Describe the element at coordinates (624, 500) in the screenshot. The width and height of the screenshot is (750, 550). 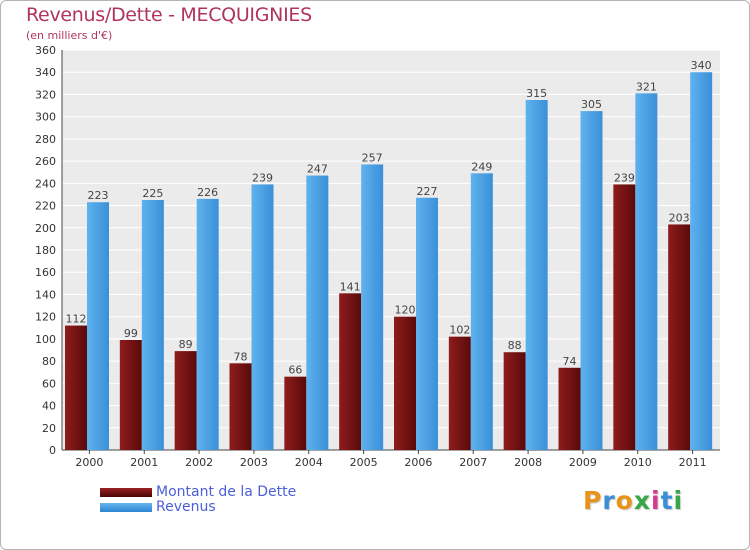
I see `proxiti-letter: o` at that location.